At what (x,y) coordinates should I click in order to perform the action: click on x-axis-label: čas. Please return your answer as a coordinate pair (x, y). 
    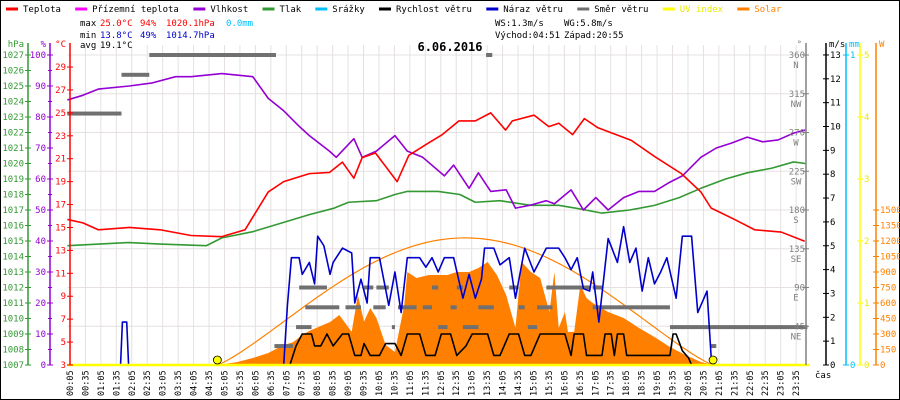
    Looking at the image, I should click on (823, 375).